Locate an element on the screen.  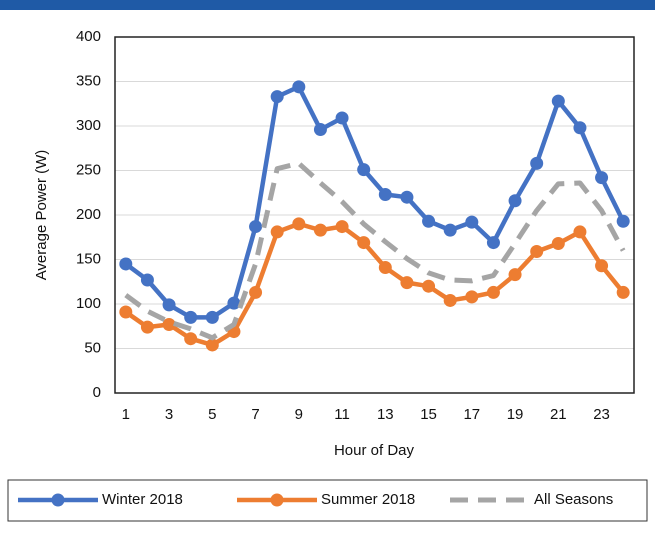
x-tick-label: 21 is located at coordinates (558, 414).